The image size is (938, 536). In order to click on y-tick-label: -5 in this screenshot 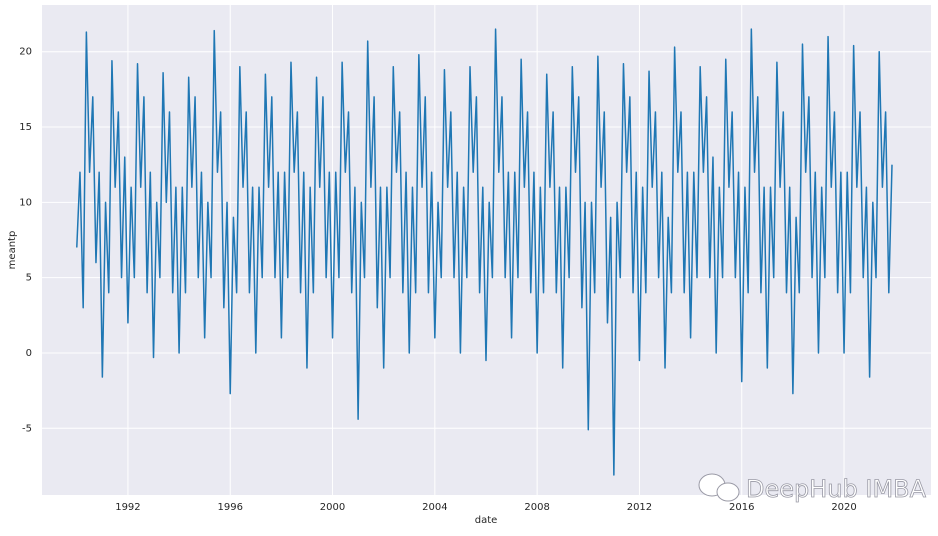, I will do `click(27, 428)`.